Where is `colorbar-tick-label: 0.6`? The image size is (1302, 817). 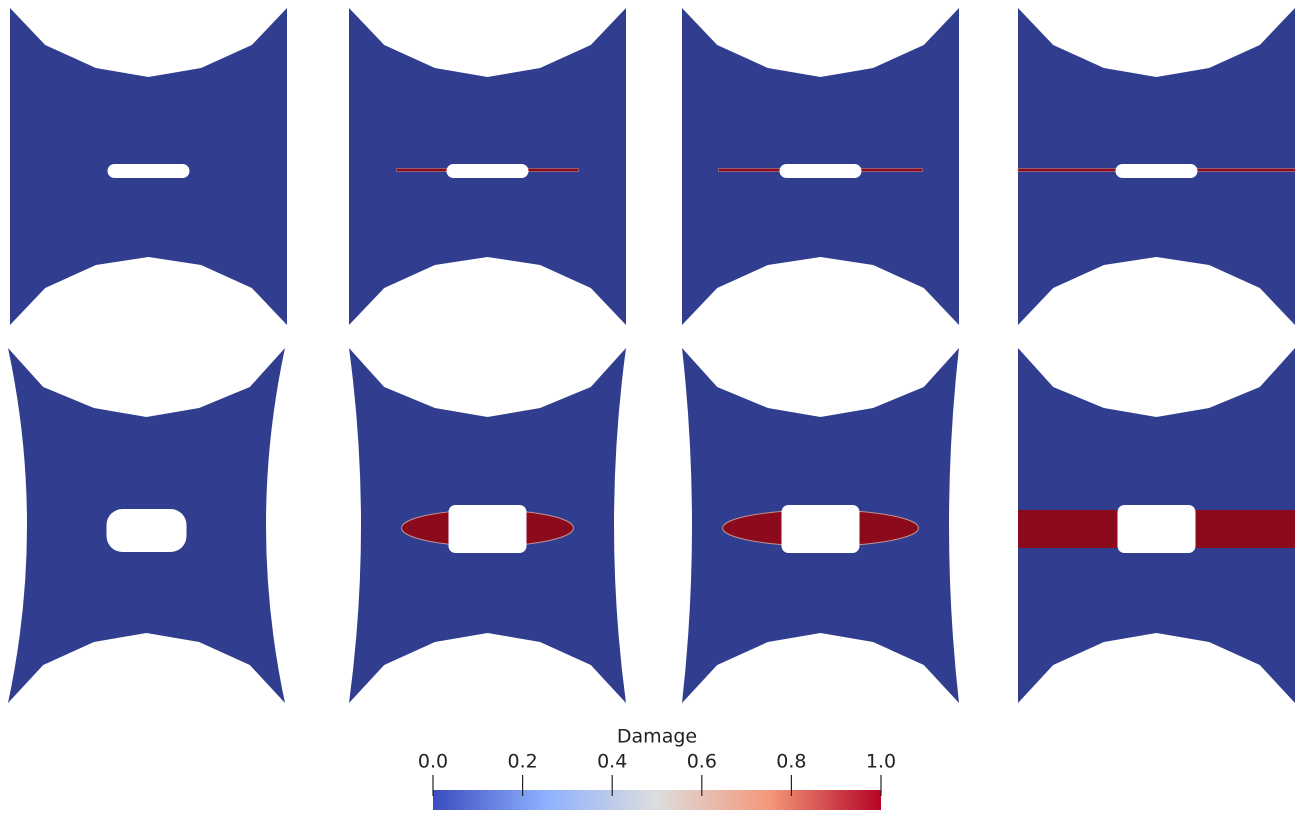 colorbar-tick-label: 0.6 is located at coordinates (702, 762).